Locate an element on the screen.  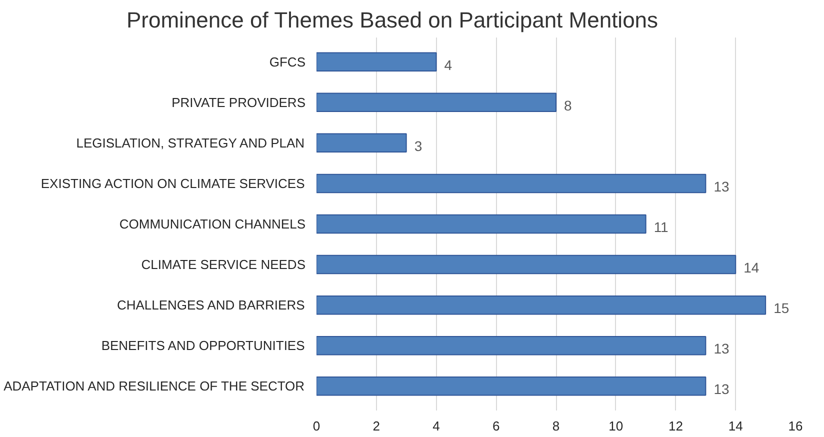
data-label: 4 is located at coordinates (448, 64).